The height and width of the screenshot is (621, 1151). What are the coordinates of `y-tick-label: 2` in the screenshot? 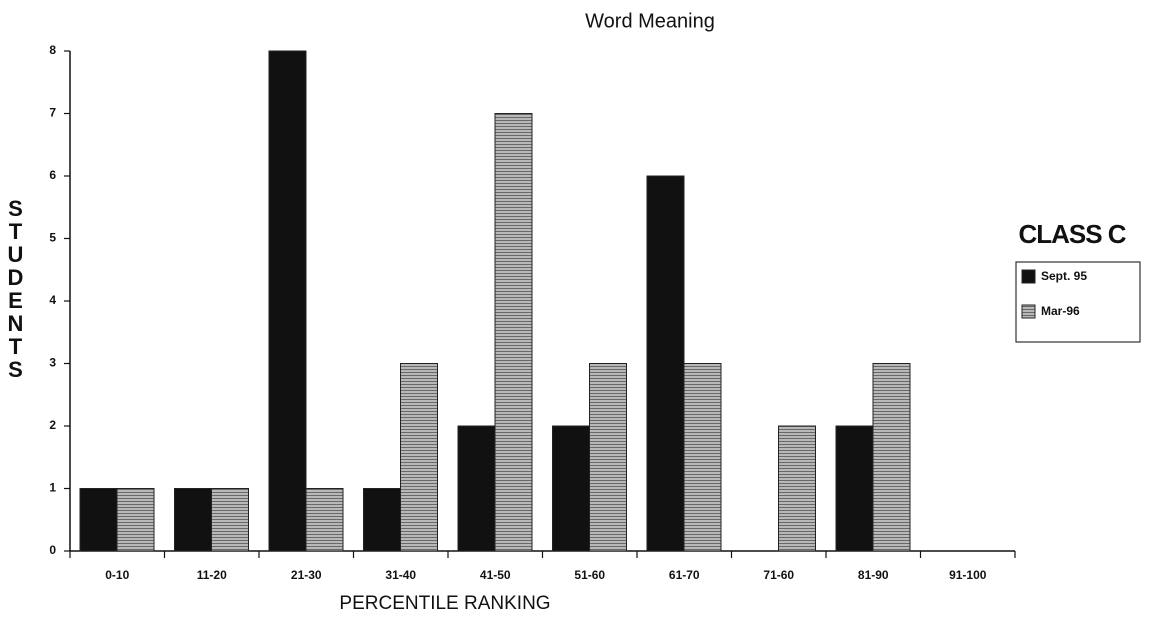 It's located at (52, 425).